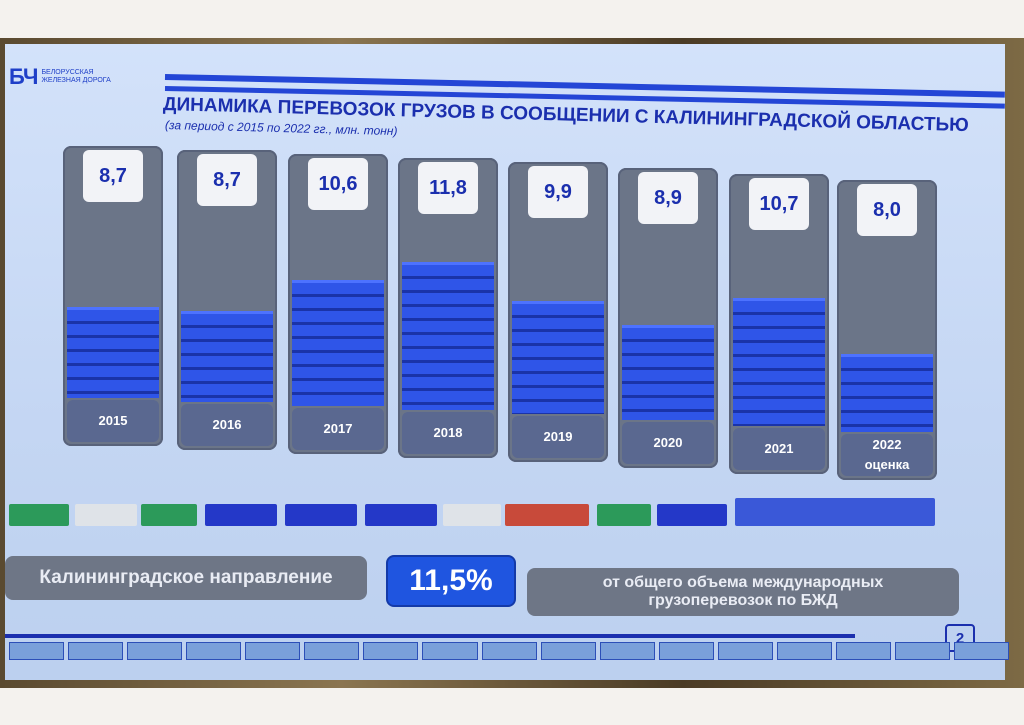 This screenshot has height=725, width=1024. I want to click on data-label: 8,0, so click(887, 210).